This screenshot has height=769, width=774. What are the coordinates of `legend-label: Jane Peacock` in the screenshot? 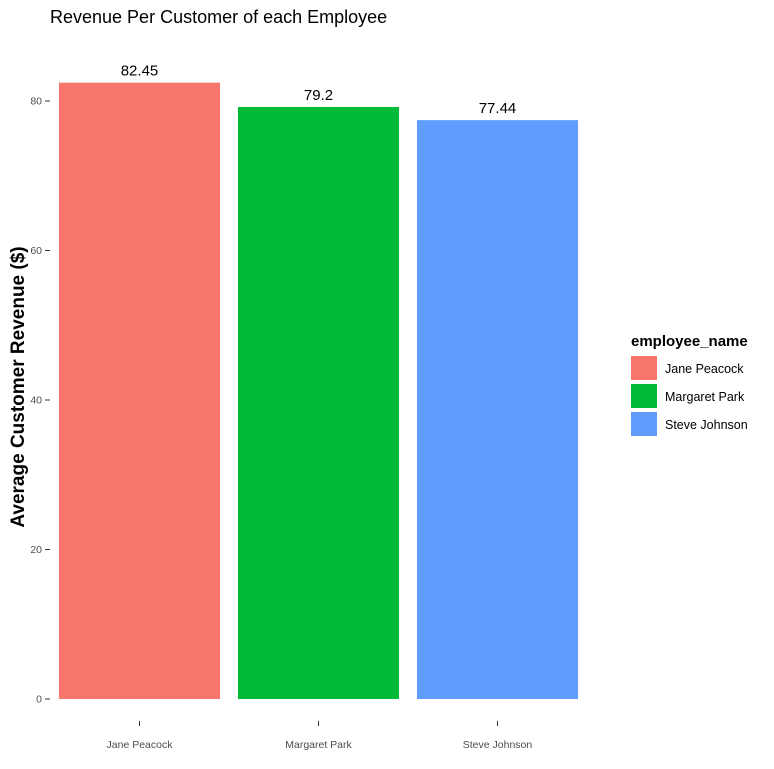 It's located at (704, 369).